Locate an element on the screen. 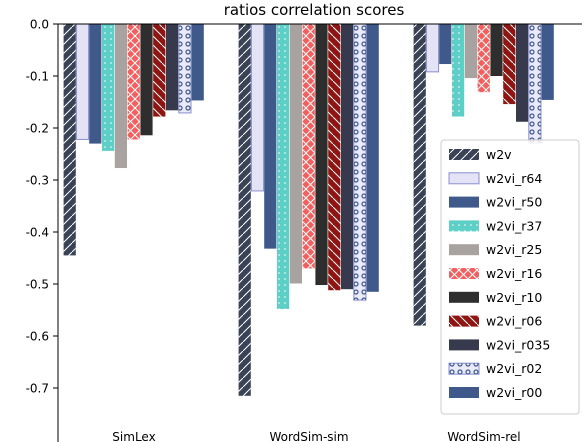 The width and height of the screenshot is (582, 442). bar-simlex-w2vi-r64 is located at coordinates (82, 81).